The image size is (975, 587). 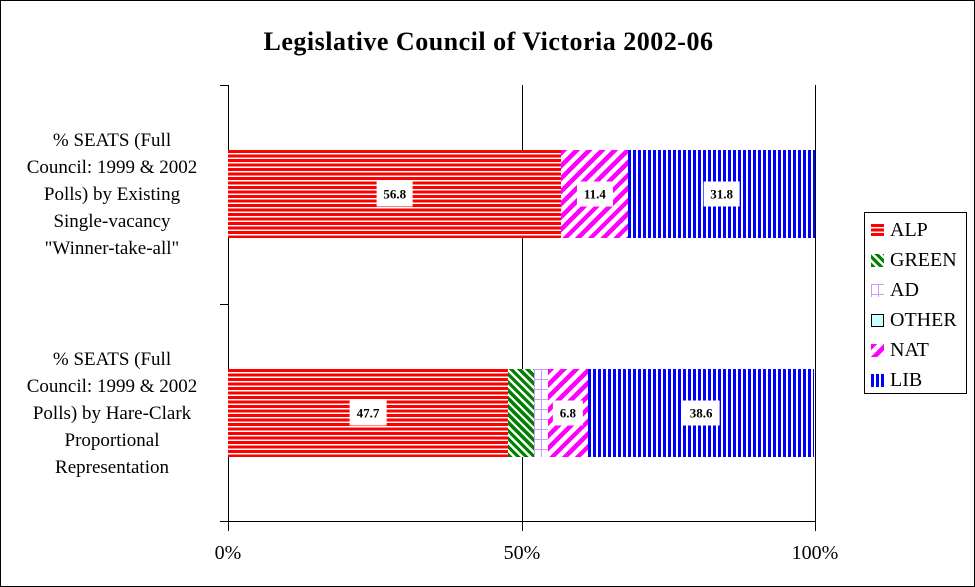 I want to click on category-label-line: Single-vacancy, so click(x=112, y=221).